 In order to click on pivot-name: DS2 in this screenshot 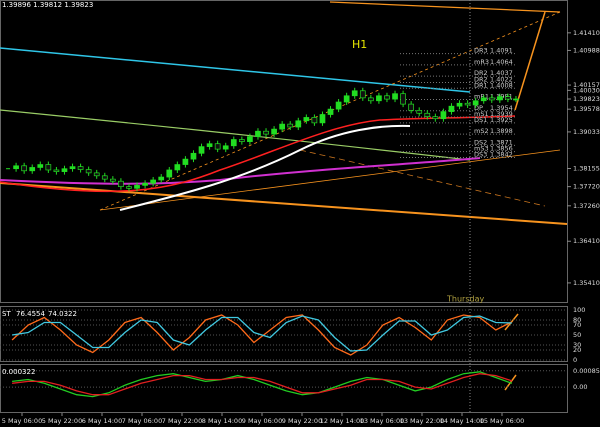, I will do `click(480, 142)`.